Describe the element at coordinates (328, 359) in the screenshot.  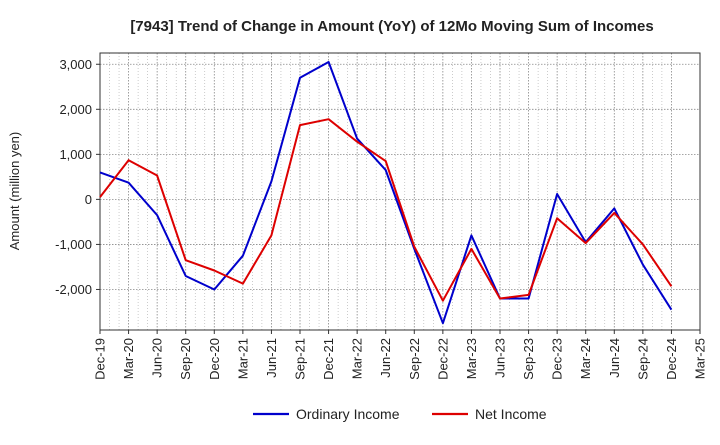
I see `x-tick-label: Dec-21` at that location.